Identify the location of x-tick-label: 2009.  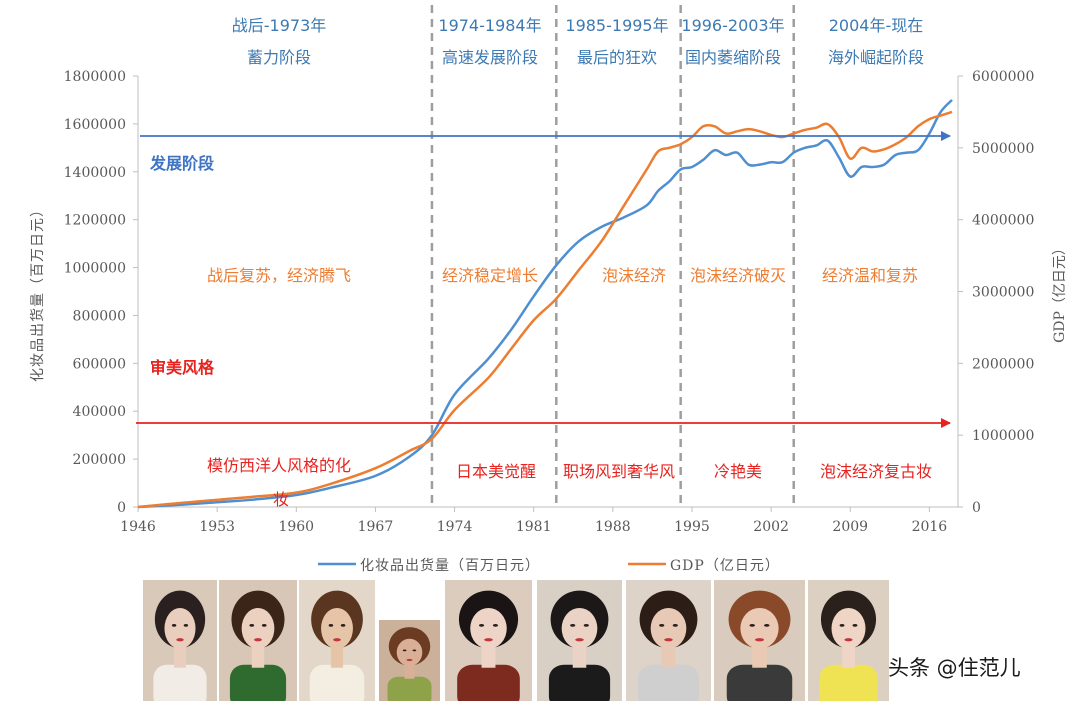
(850, 527).